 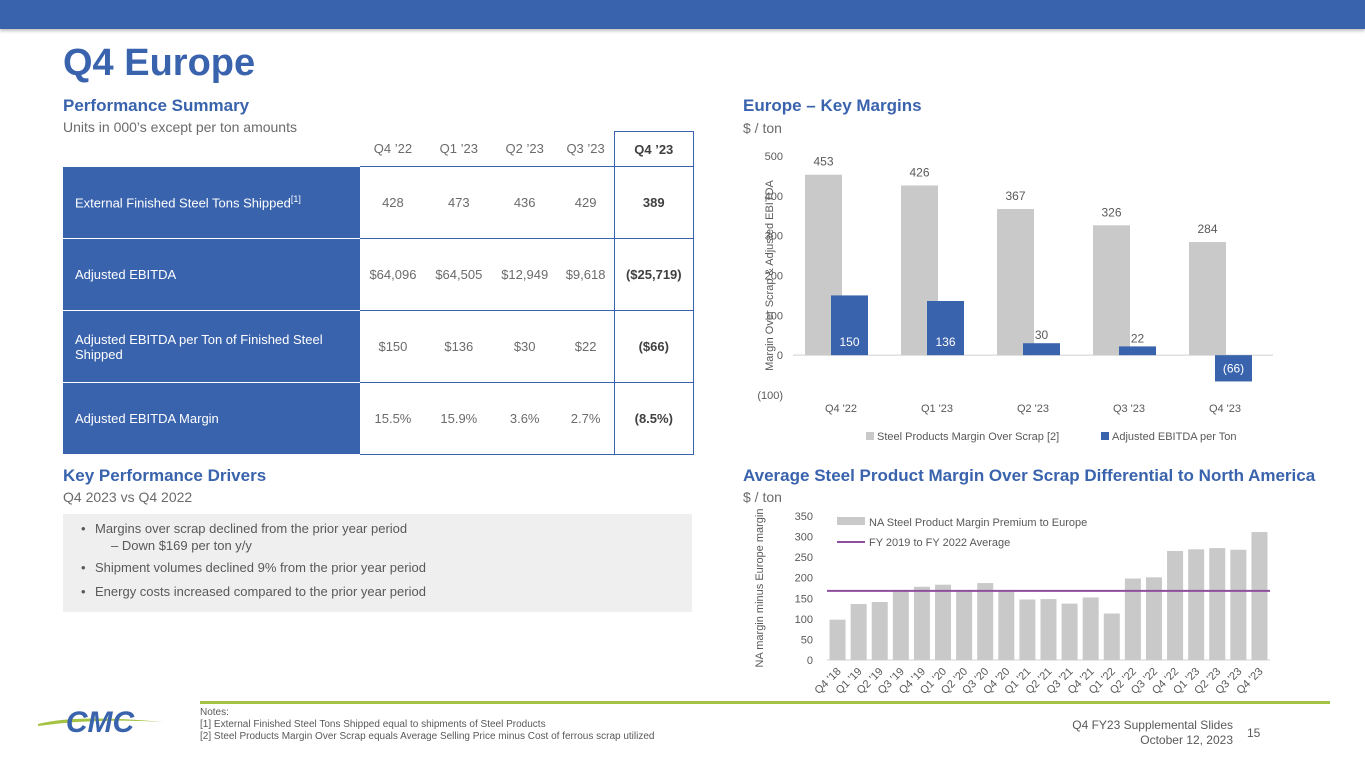 I want to click on table-cell: $64,096, so click(x=393, y=274).